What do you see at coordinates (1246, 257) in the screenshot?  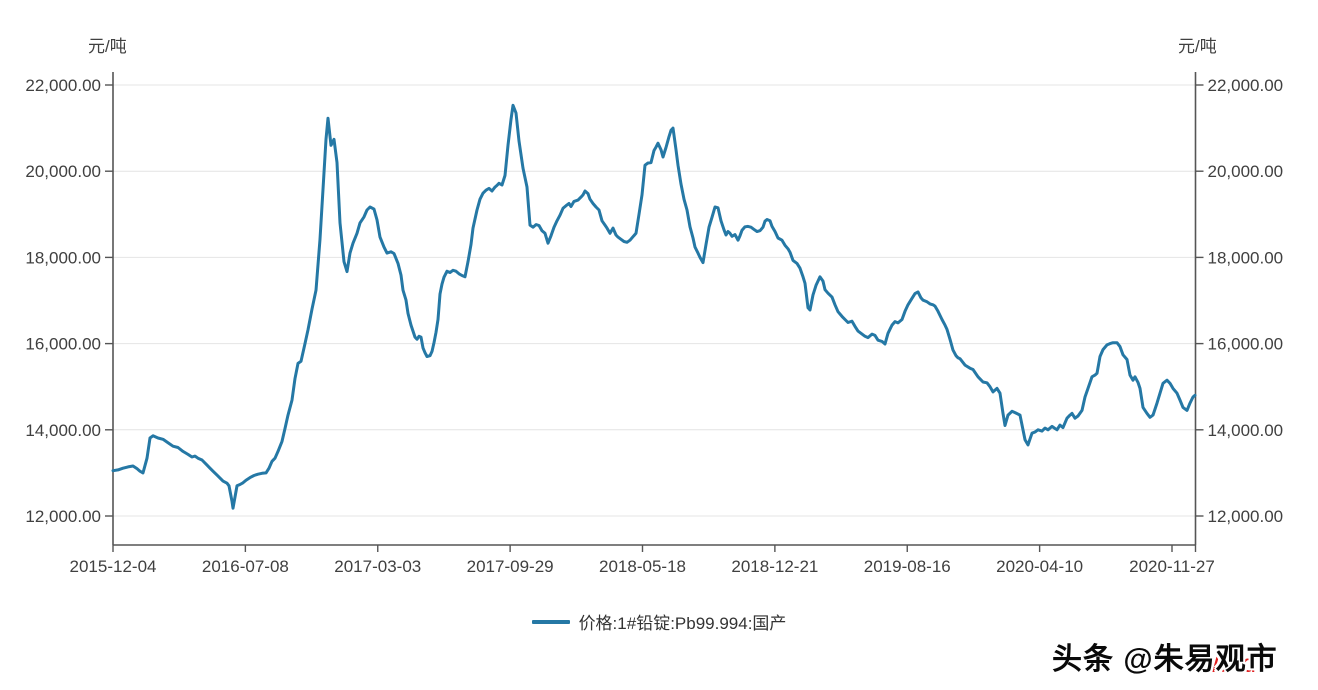 I see `y-tick-label-right: 18,000.00` at bounding box center [1246, 257].